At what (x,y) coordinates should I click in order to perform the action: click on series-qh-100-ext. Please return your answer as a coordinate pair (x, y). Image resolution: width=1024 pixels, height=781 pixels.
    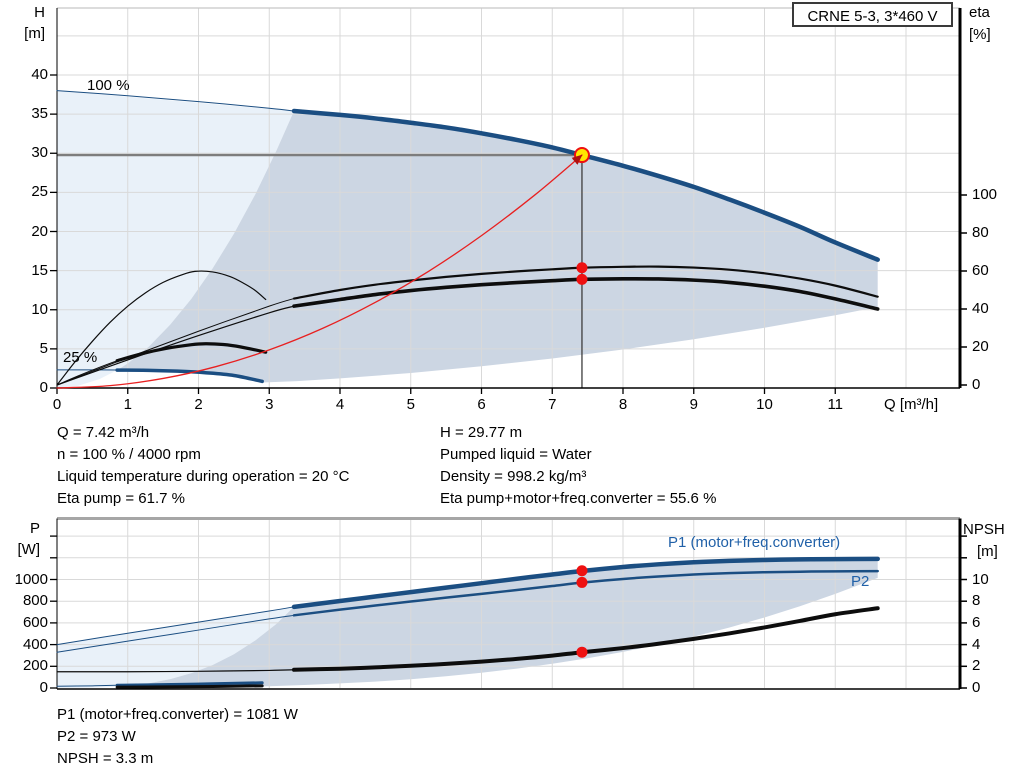
    Looking at the image, I should click on (175, 101).